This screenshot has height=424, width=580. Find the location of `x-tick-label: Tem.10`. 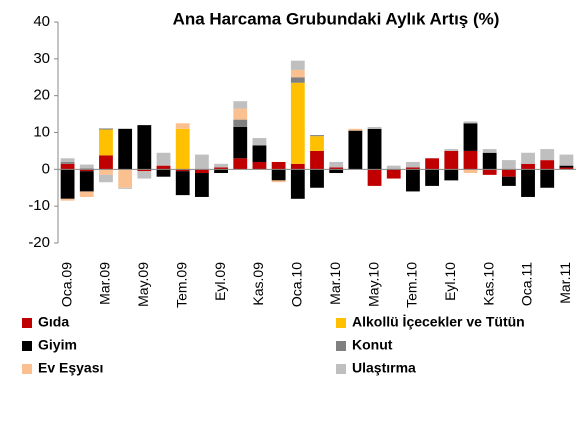

x-tick-label: Tem.10 is located at coordinates (412, 285).